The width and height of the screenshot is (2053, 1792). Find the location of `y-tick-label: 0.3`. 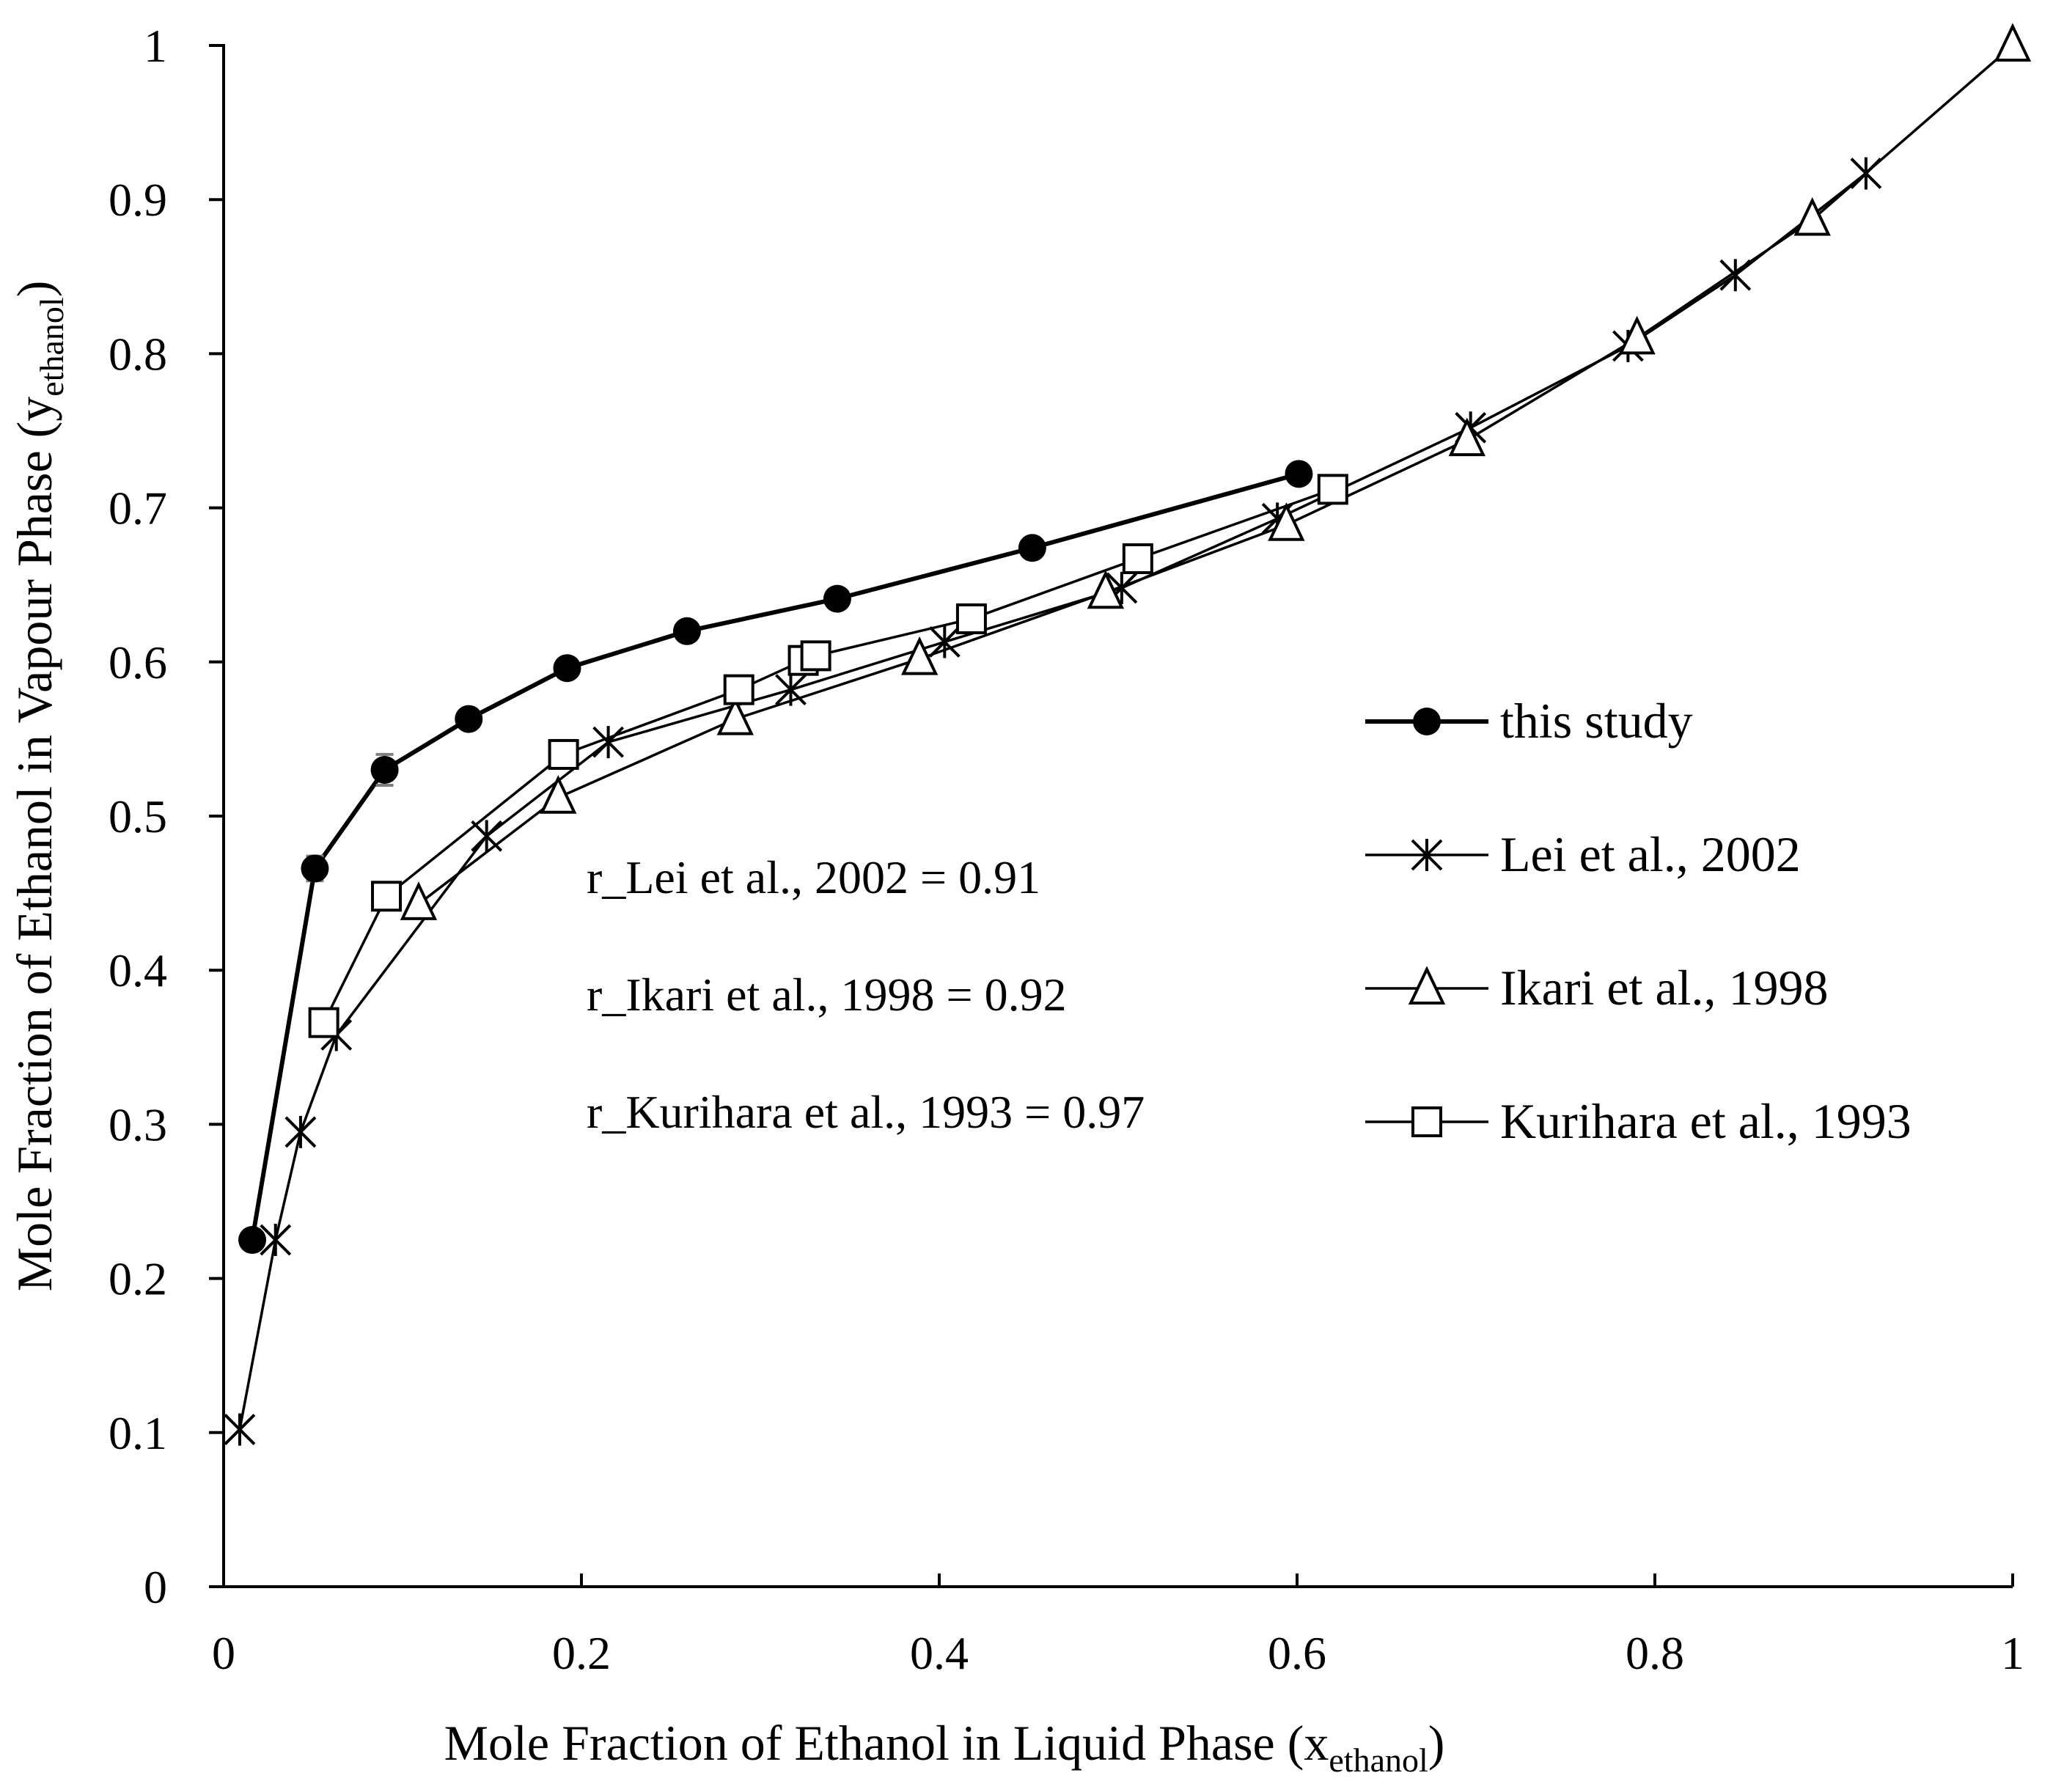

y-tick-label: 0.3 is located at coordinates (138, 1124).